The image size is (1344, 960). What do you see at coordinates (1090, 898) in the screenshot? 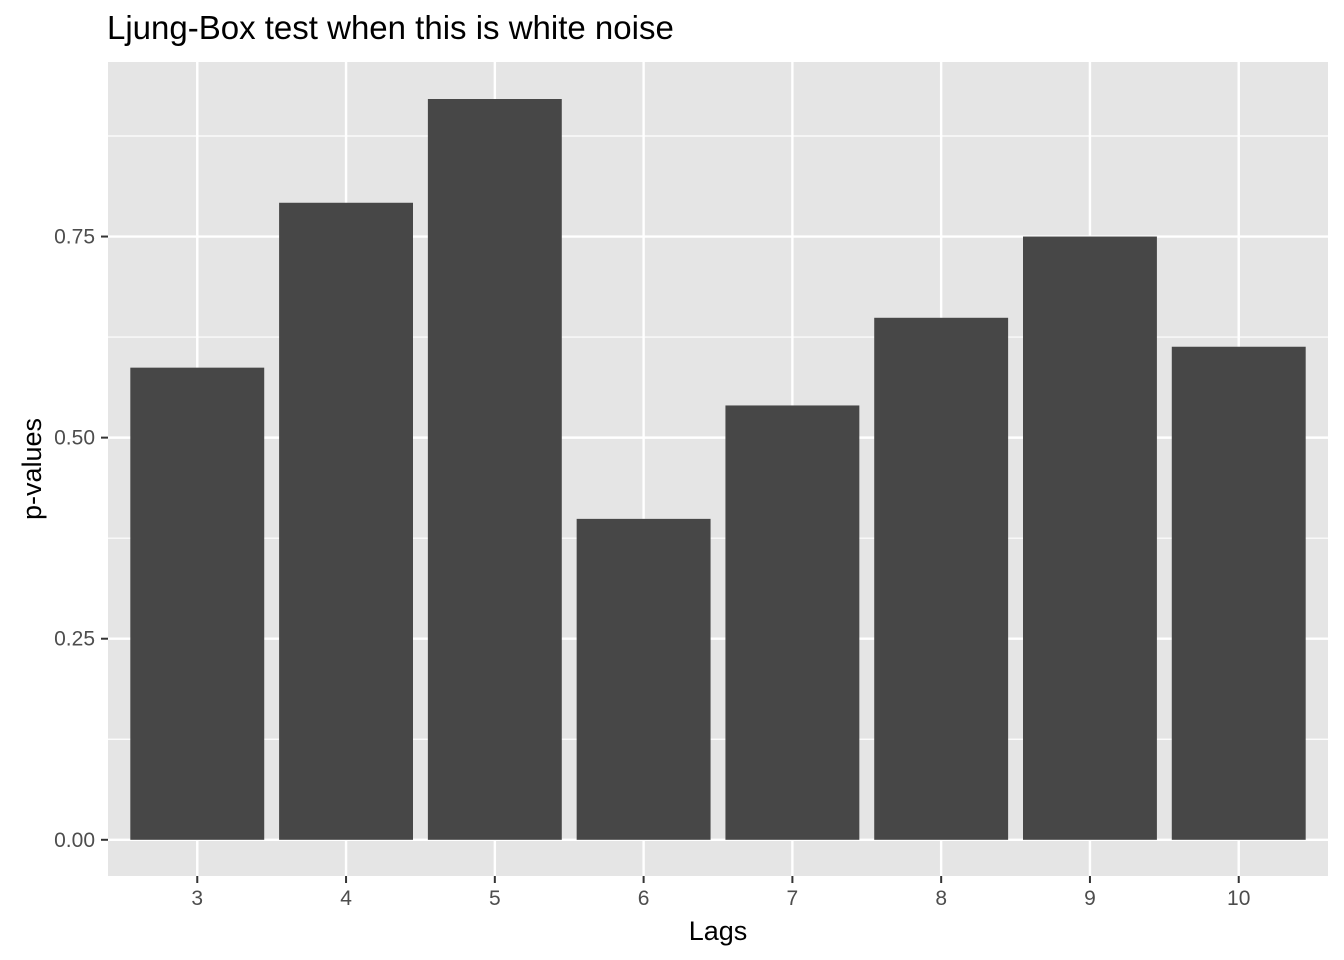
I see `x-tick-label: 9` at bounding box center [1090, 898].